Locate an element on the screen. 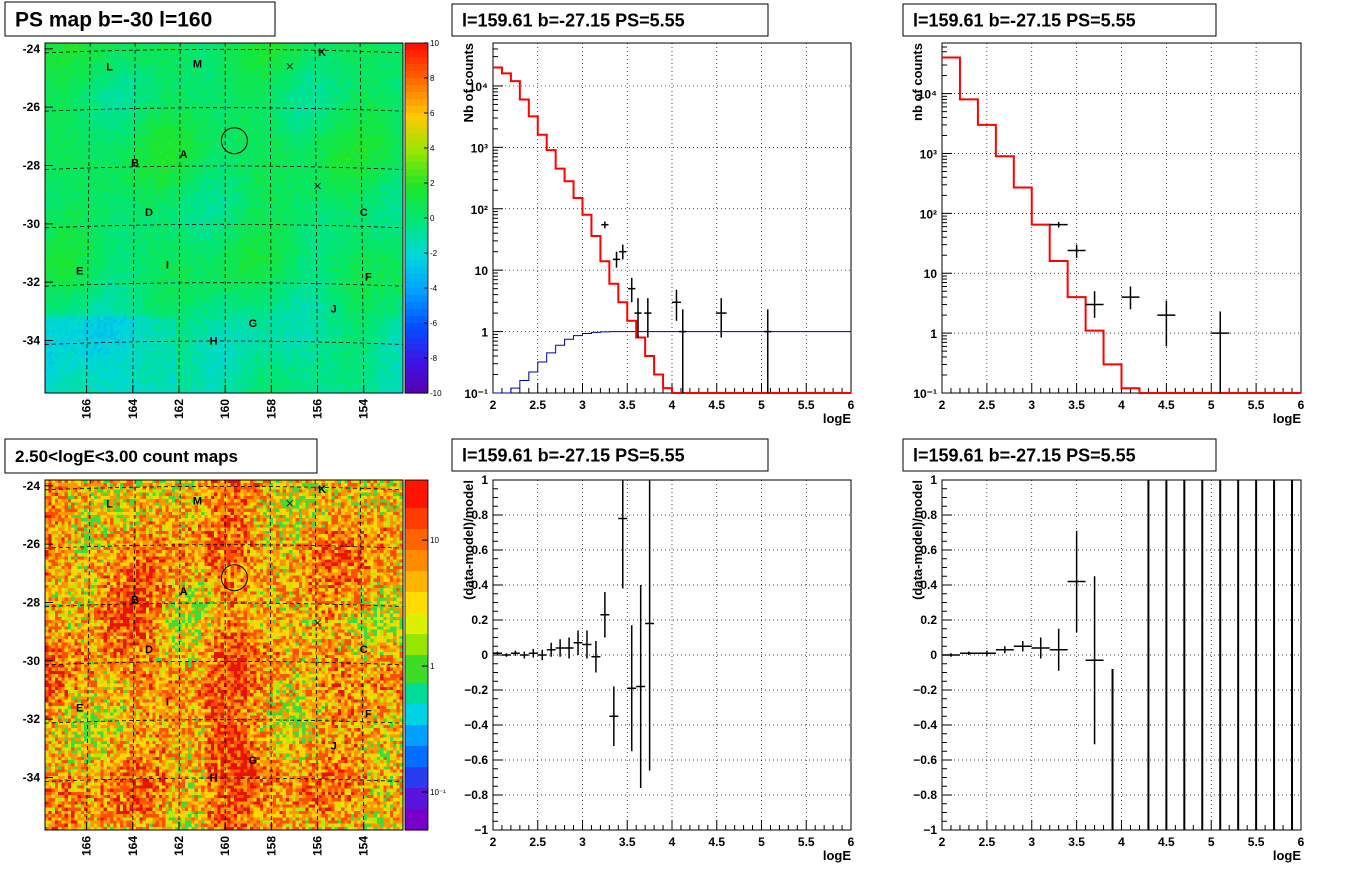  ps_map-title: PS map b=-30 l=160 is located at coordinates (113, 20).